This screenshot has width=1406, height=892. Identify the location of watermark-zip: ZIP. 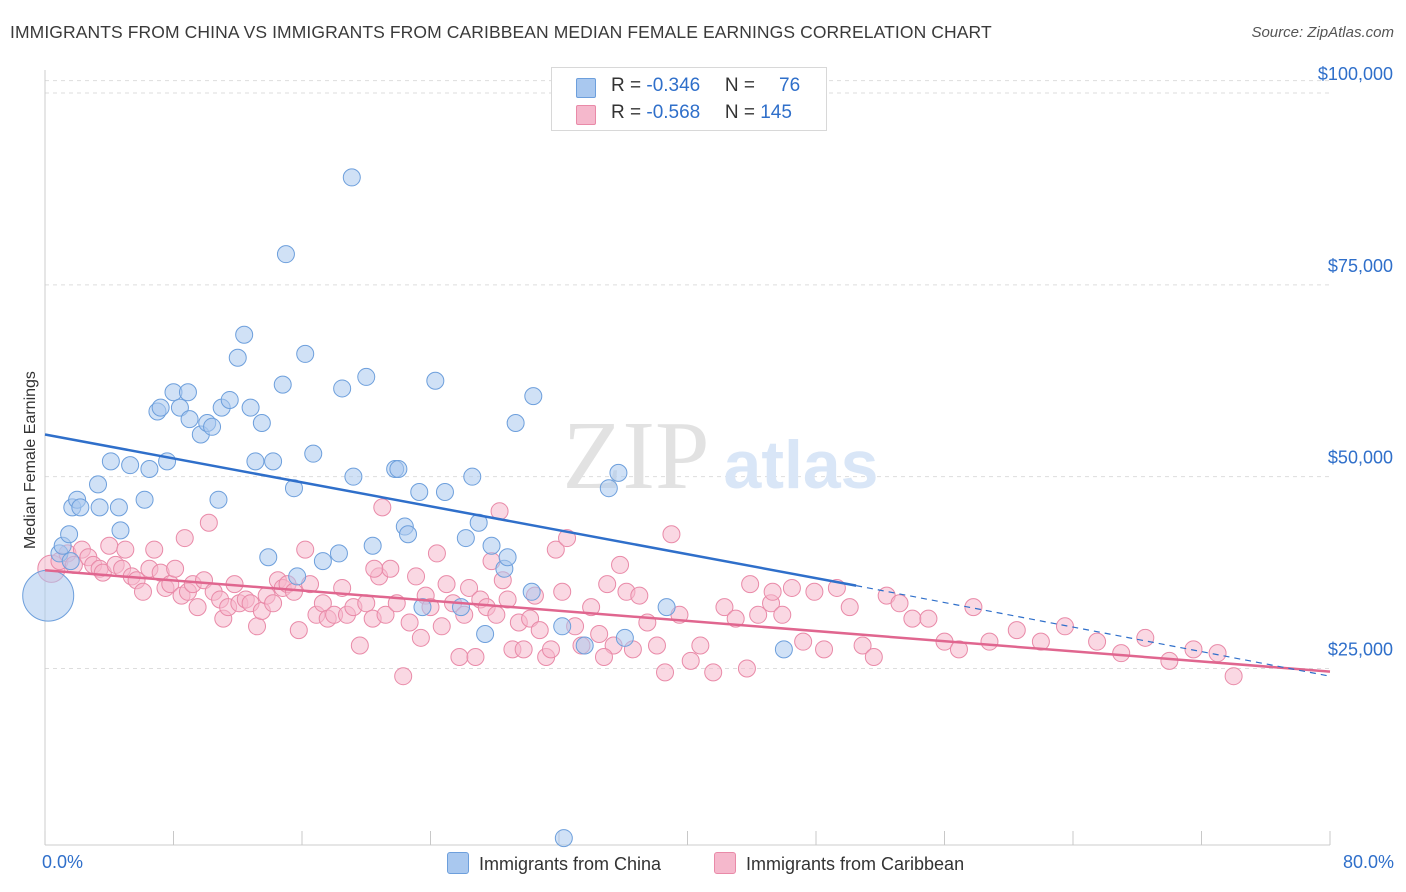
(636, 456).